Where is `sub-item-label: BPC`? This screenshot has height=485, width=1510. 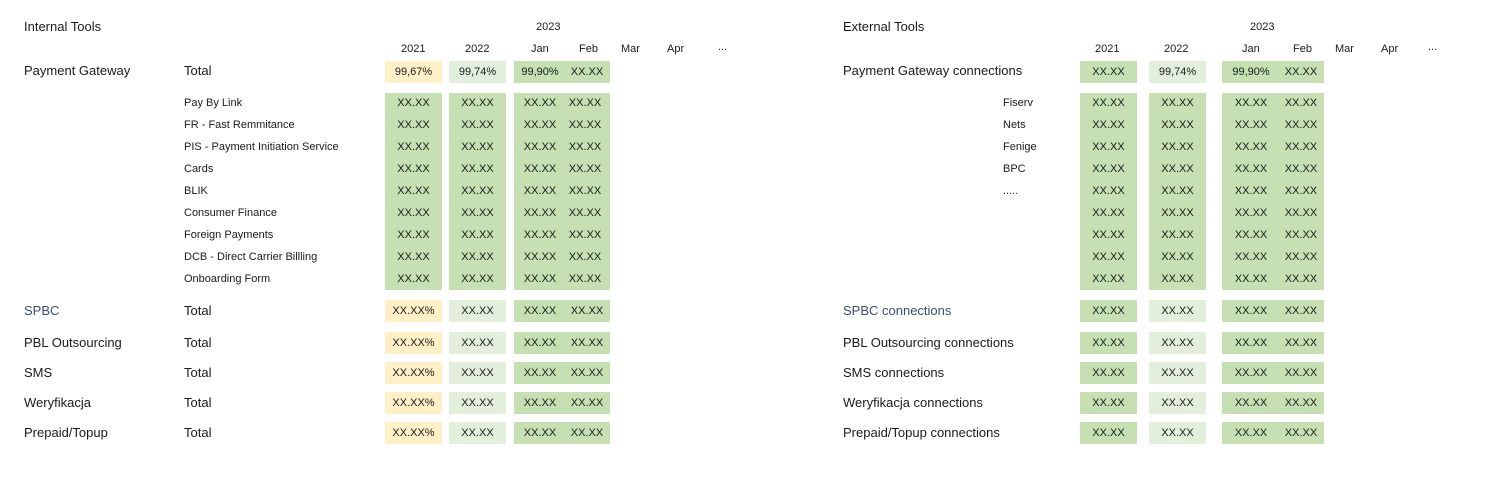
sub-item-label: BPC is located at coordinates (1014, 169).